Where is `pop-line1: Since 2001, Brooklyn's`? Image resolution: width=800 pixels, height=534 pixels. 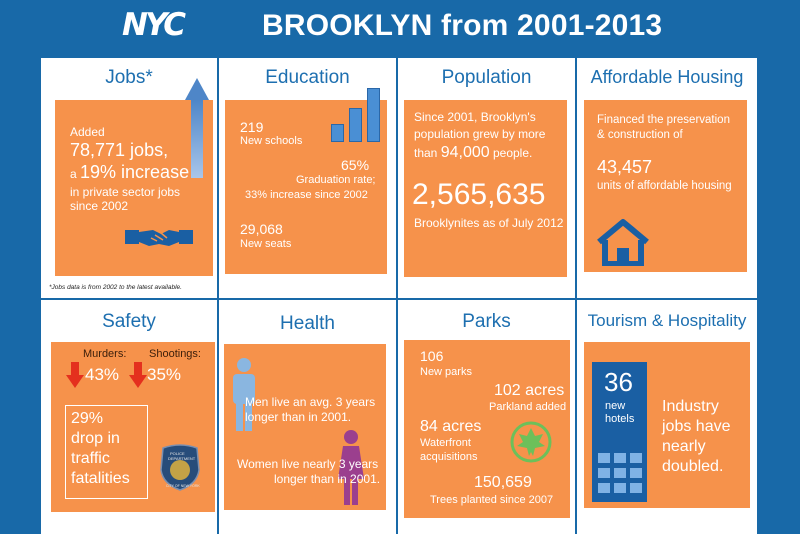 pop-line1: Since 2001, Brooklyn's is located at coordinates (475, 117).